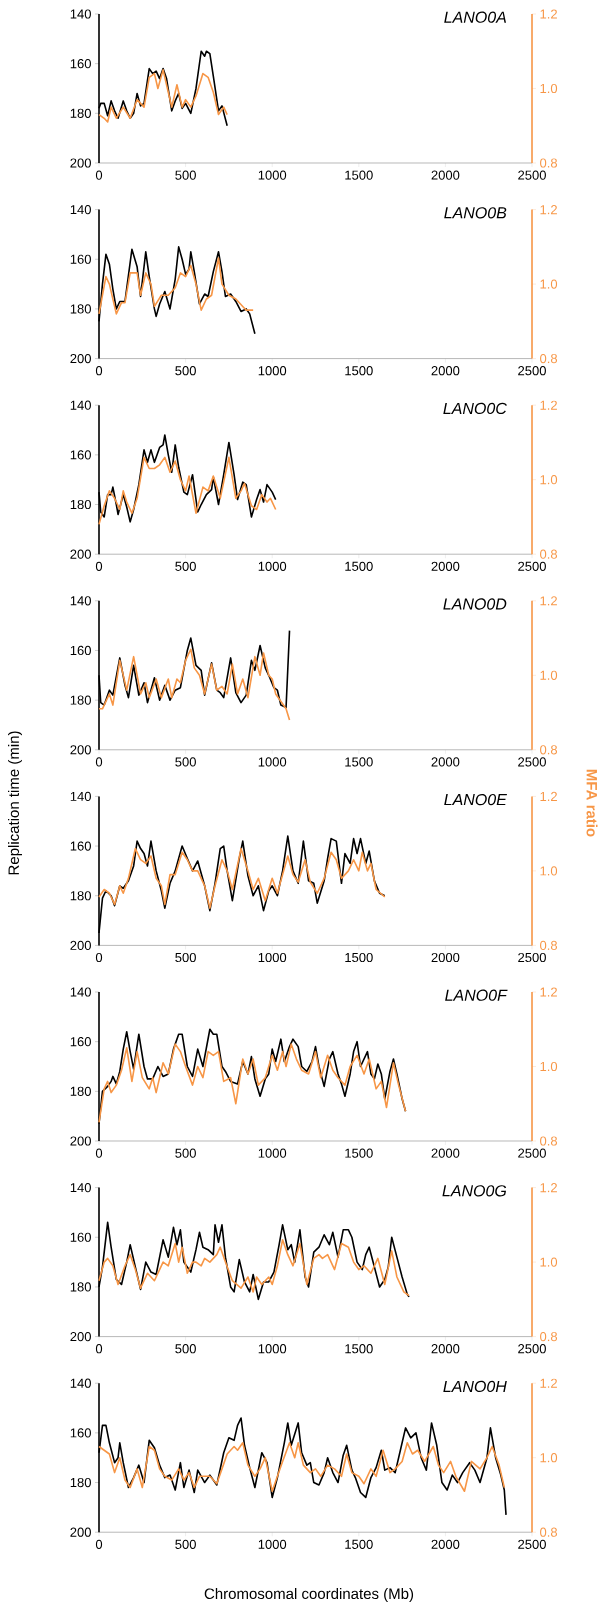 The image size is (610, 1606). What do you see at coordinates (475, 408) in the screenshot?
I see `chart-title: LANO0C` at bounding box center [475, 408].